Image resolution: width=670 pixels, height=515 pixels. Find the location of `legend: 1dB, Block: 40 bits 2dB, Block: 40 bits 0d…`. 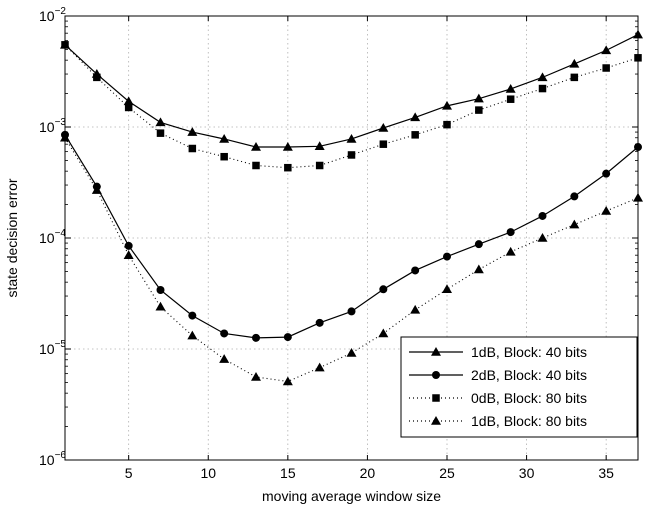

legend: 1dB, Block: 40 bits 2dB, Block: 40 bits 0d… is located at coordinates (519, 387).